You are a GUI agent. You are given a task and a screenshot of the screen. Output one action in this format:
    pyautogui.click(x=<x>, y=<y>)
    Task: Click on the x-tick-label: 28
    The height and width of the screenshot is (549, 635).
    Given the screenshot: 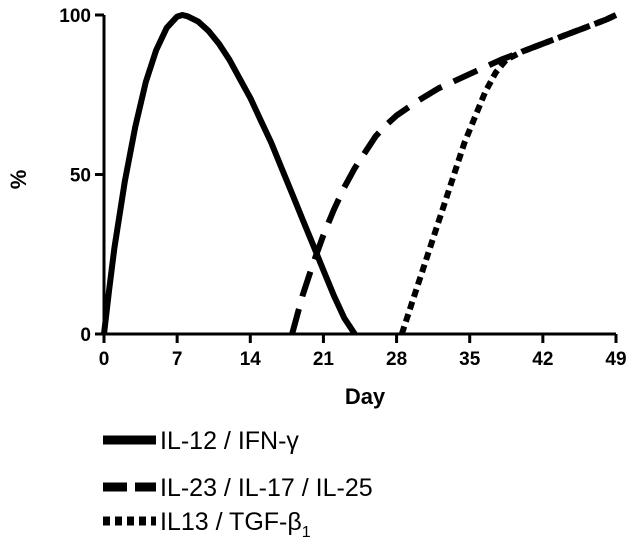 What is the action you would take?
    pyautogui.click(x=396, y=359)
    